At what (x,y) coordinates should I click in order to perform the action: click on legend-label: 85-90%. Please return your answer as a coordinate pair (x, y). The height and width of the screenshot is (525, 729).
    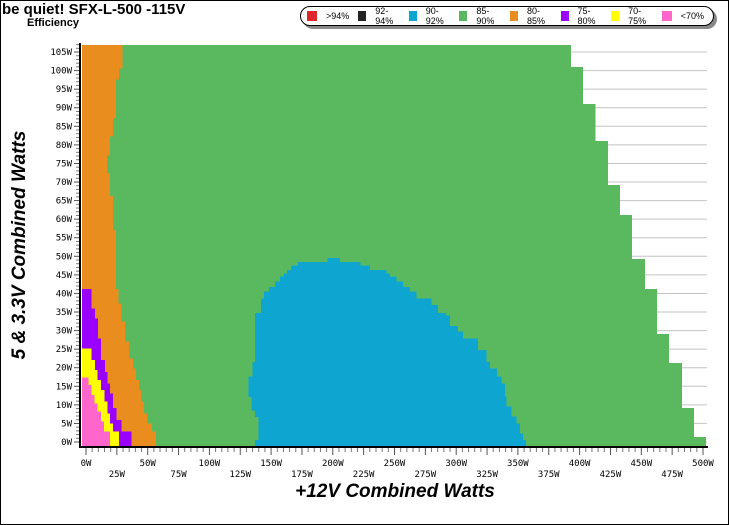
    Looking at the image, I should click on (485, 16).